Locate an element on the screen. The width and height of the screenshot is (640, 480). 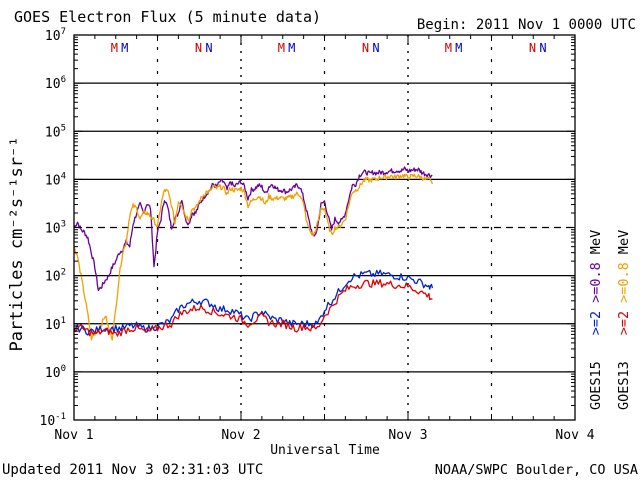
legend-entry-goes15: GOES15>=2>=0.8MeV is located at coordinates (596, 320).